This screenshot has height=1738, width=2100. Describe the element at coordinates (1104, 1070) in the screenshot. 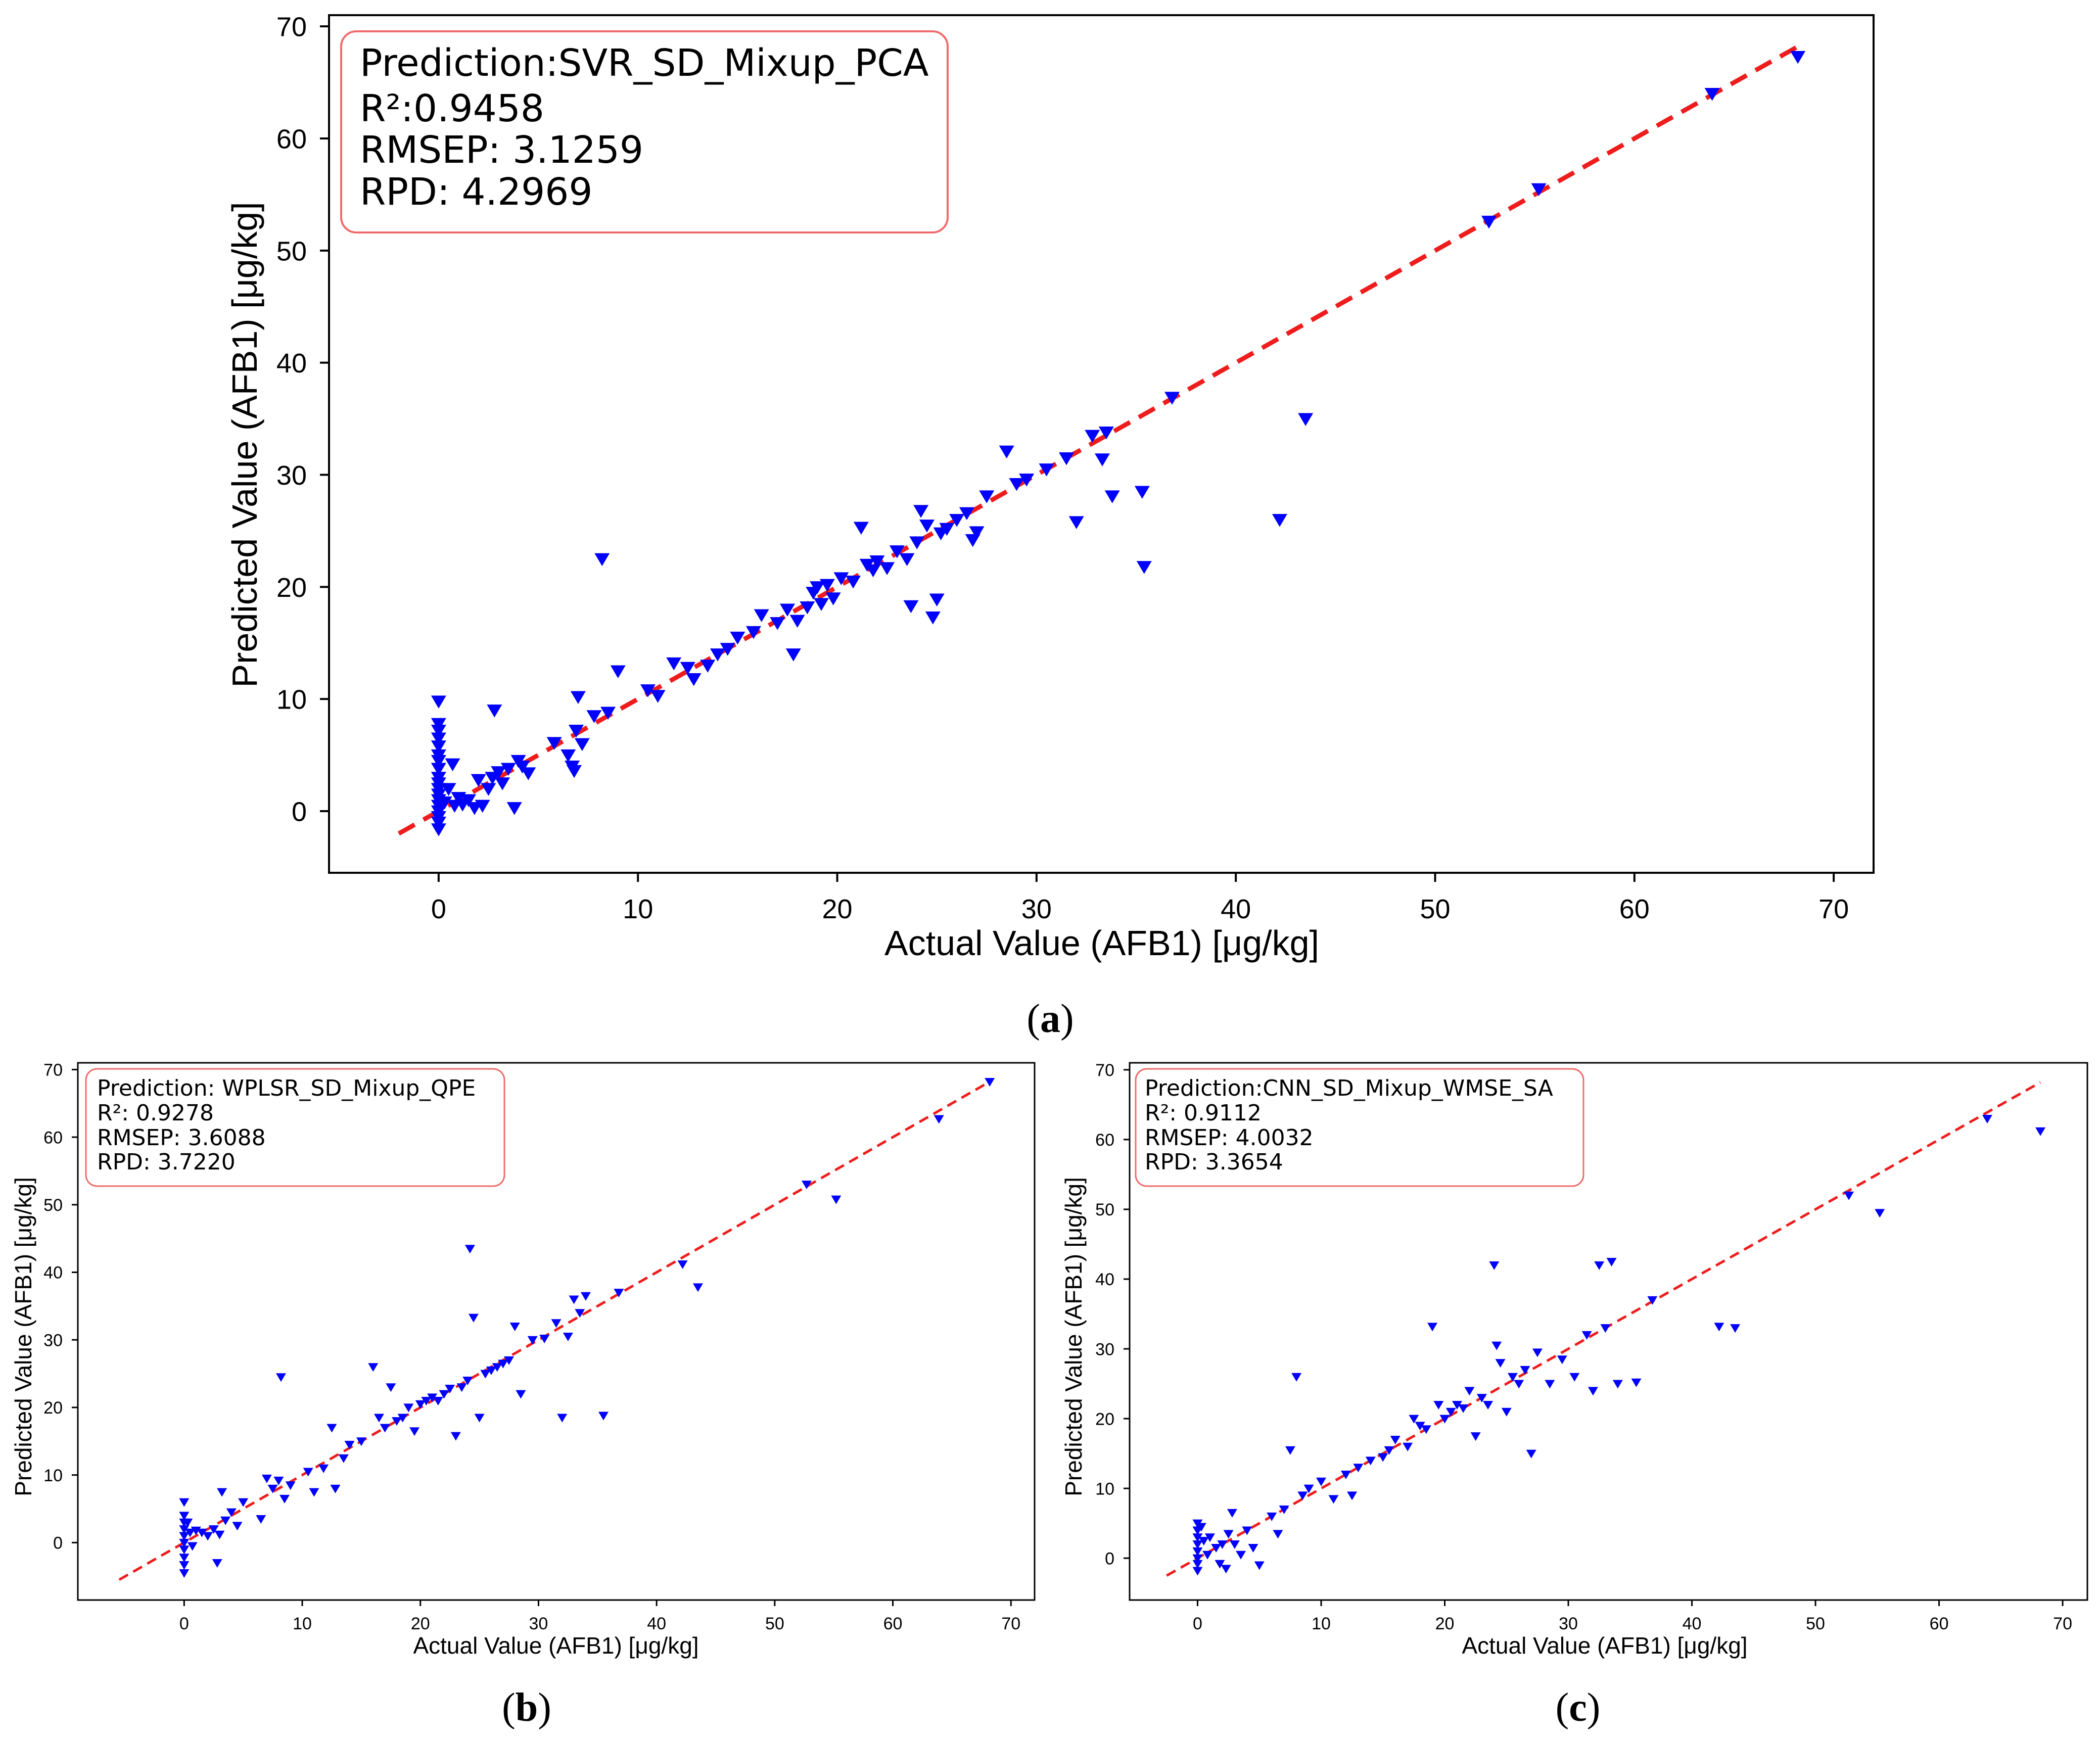

I see `y-tick-label-c: 70` at that location.